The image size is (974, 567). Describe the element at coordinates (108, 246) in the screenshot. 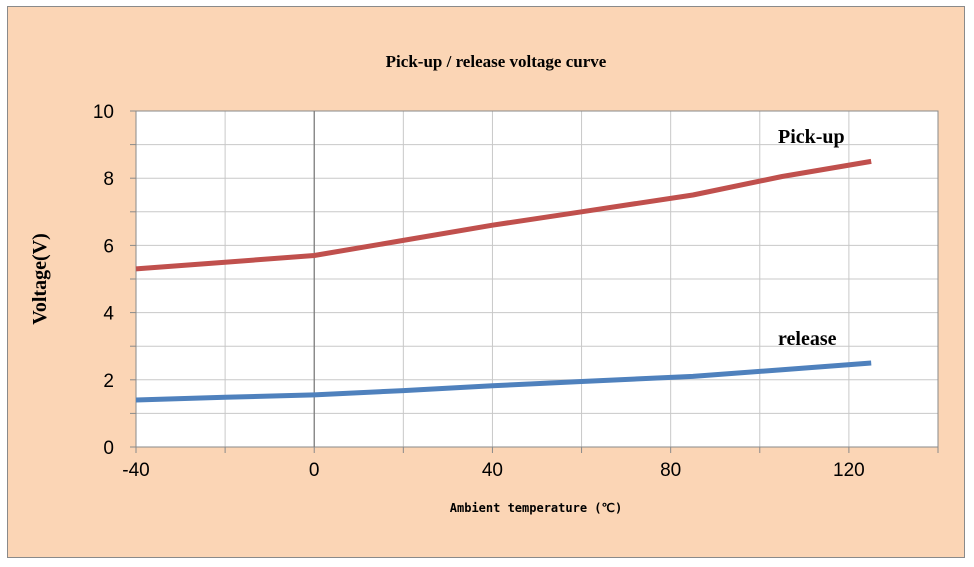

I see `y-tick-label: 6` at that location.